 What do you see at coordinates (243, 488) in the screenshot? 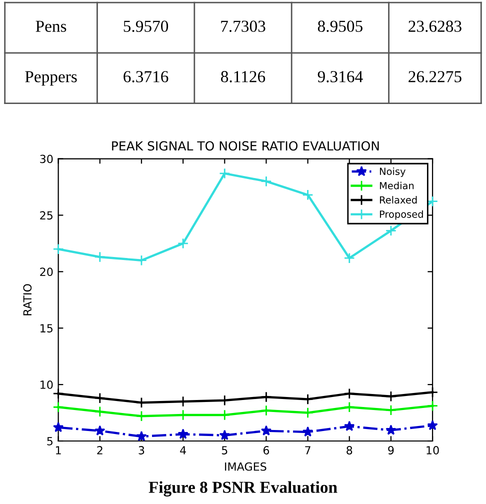
I see `caption: Figure 8 PSNR Evaluation` at bounding box center [243, 488].